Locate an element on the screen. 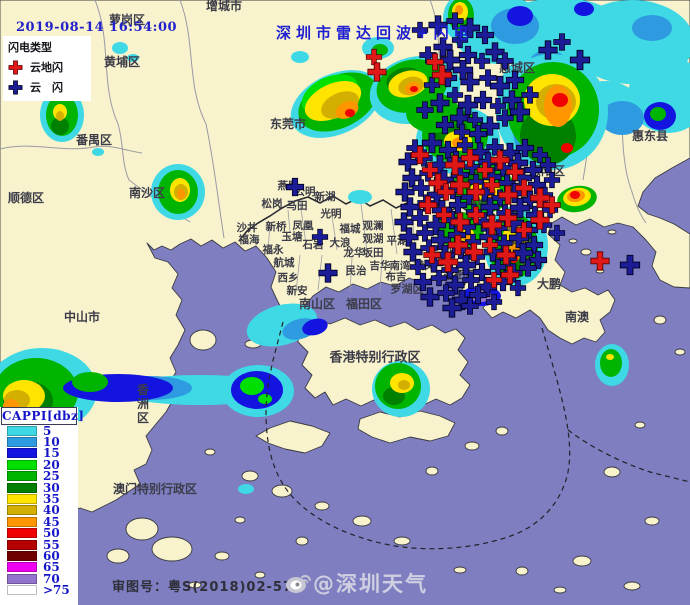  cappi-row: 70 is located at coordinates (39, 579).